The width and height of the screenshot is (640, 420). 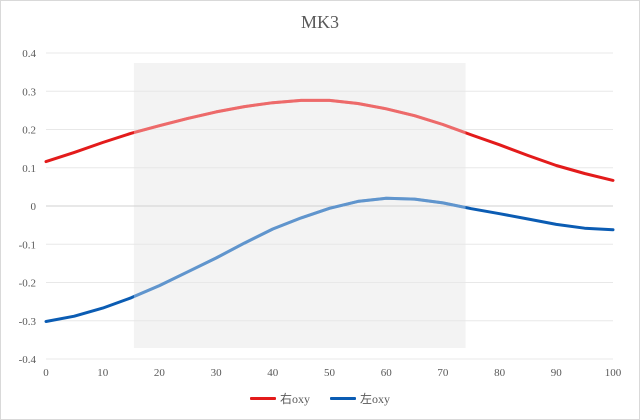 I want to click on x-tick-label: 10, so click(x=103, y=373).